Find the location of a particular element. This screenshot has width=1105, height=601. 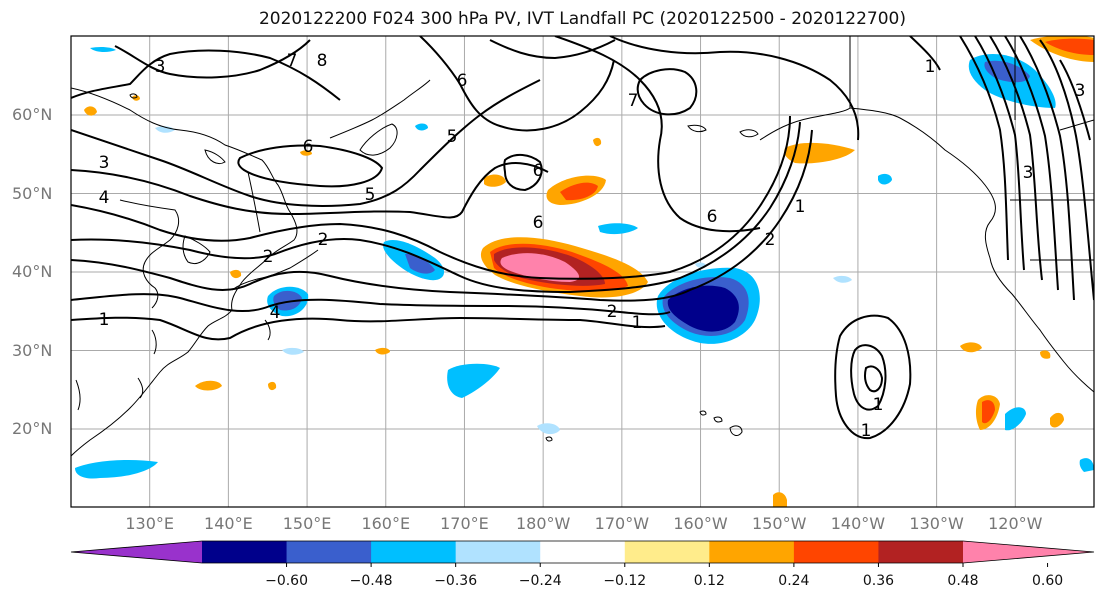

colorbar-tick-label: 0.36 is located at coordinates (878, 581).